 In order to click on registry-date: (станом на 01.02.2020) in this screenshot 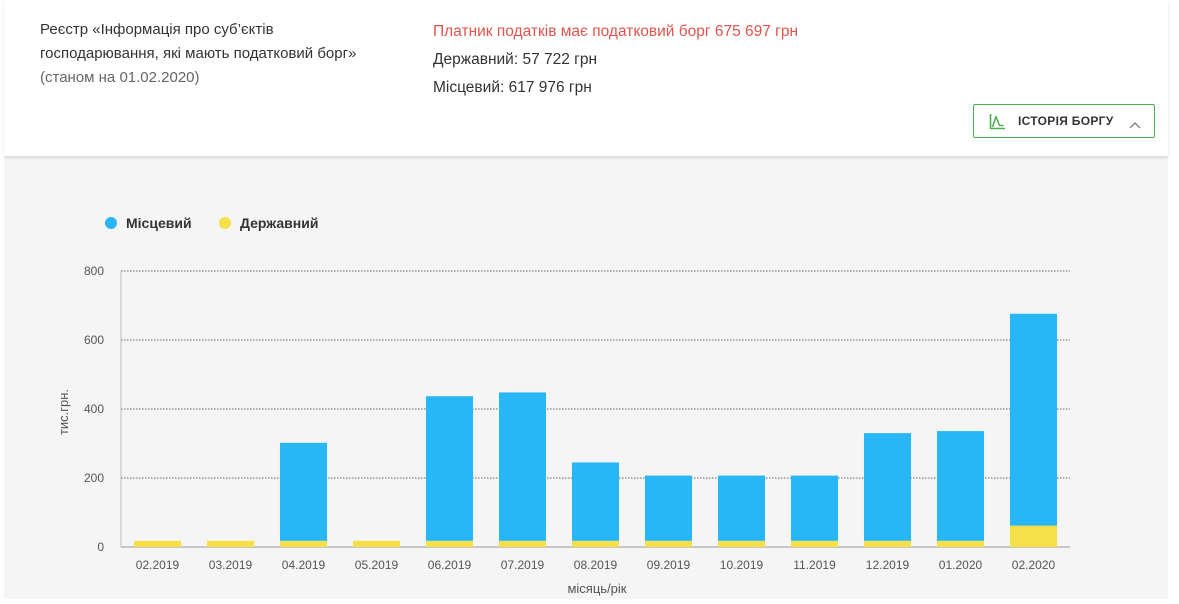, I will do `click(120, 77)`.